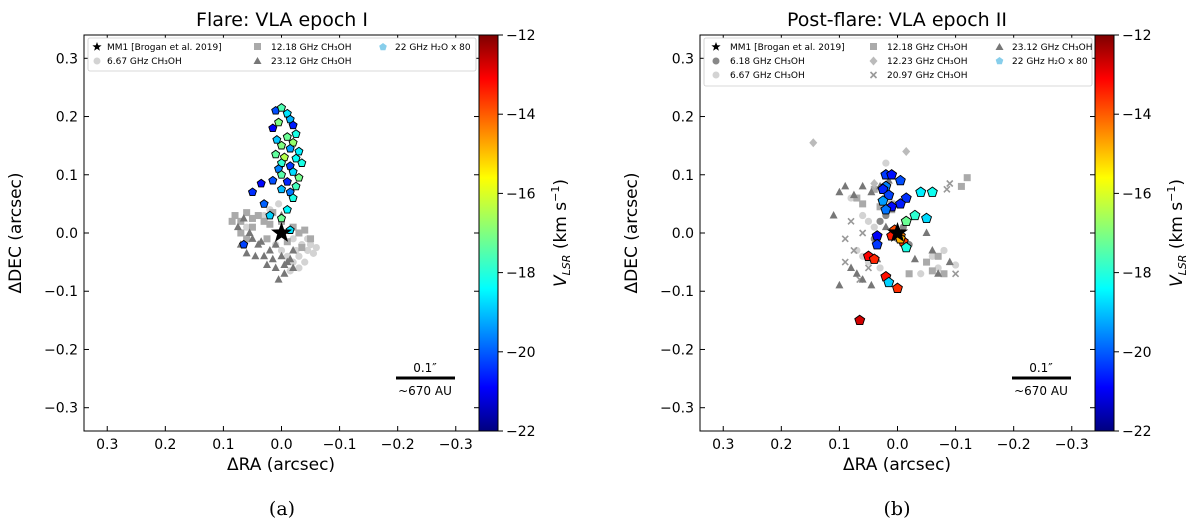  I want to click on legend-x-icon, so click(873, 75).